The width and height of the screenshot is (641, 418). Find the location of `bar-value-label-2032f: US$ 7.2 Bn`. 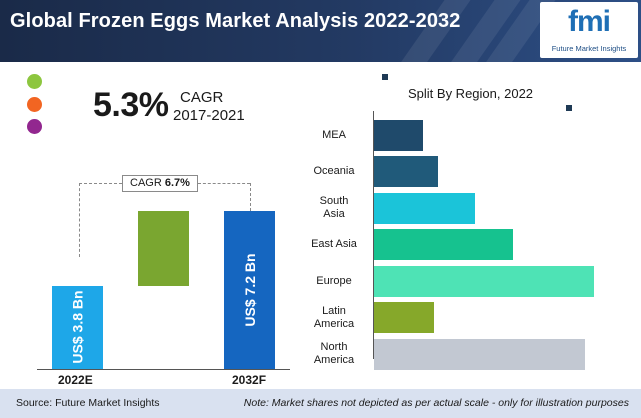

bar-value-label-2032f: US$ 7.2 Bn is located at coordinates (249, 290).